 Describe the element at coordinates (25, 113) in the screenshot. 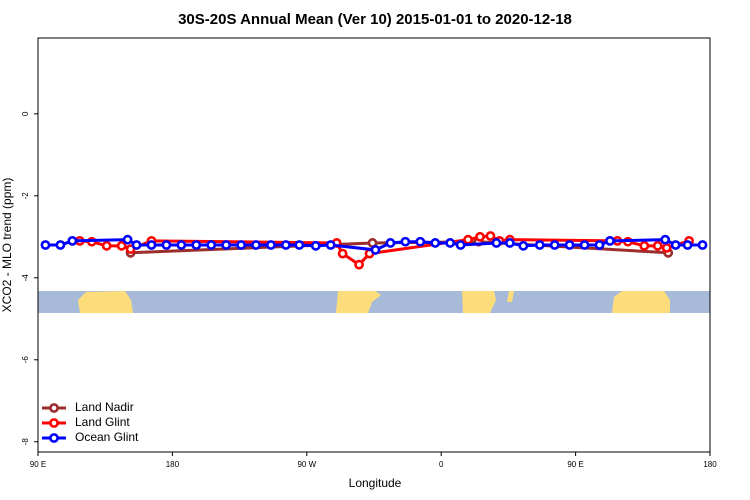

I see `y-tick-label: 0` at that location.